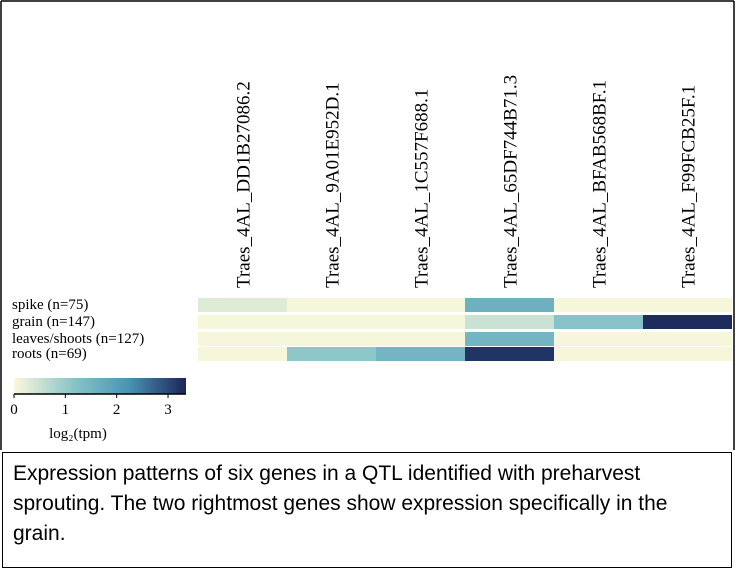 This screenshot has height=579, width=736. I want to click on row-label: spike (n=75), so click(50, 305).